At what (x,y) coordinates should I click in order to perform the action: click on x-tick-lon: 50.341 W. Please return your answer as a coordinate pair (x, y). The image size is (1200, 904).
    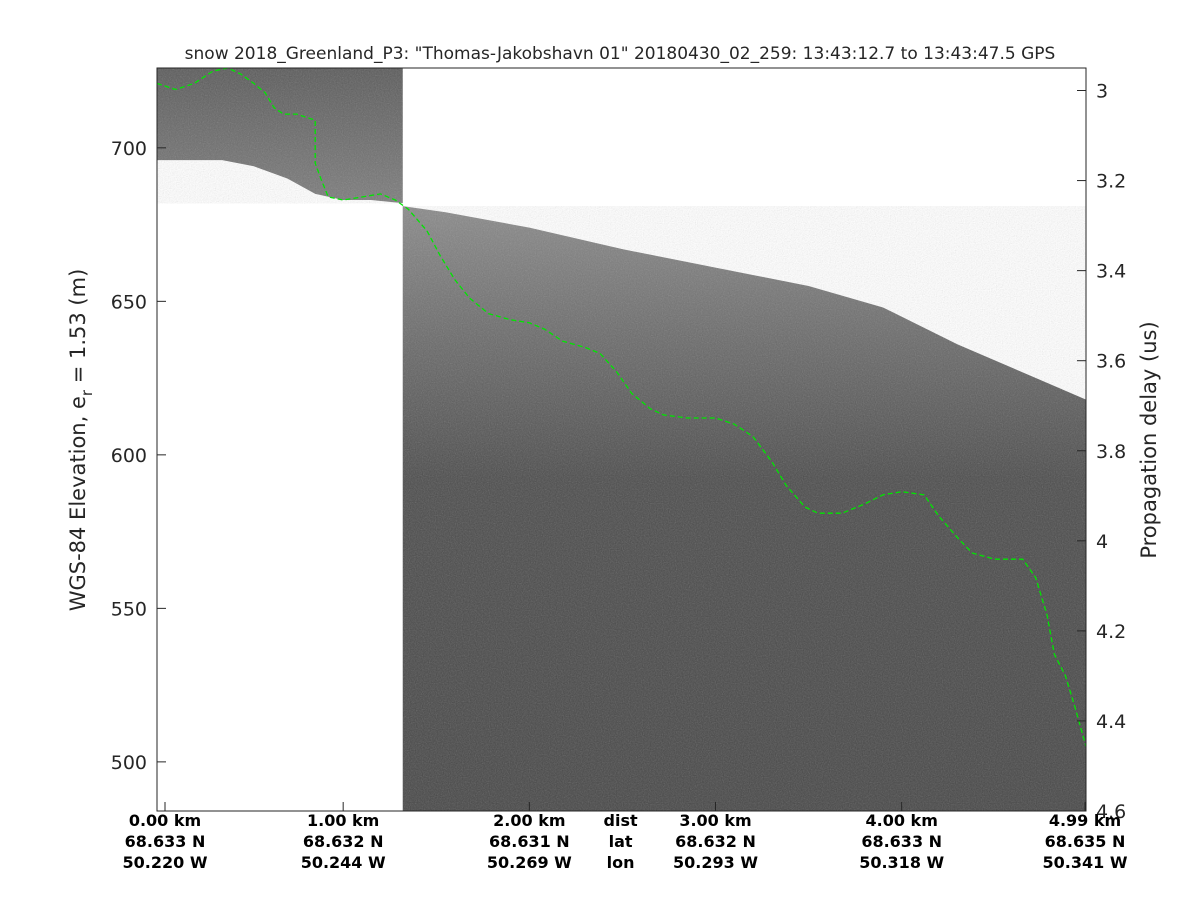
    Looking at the image, I should click on (1085, 862).